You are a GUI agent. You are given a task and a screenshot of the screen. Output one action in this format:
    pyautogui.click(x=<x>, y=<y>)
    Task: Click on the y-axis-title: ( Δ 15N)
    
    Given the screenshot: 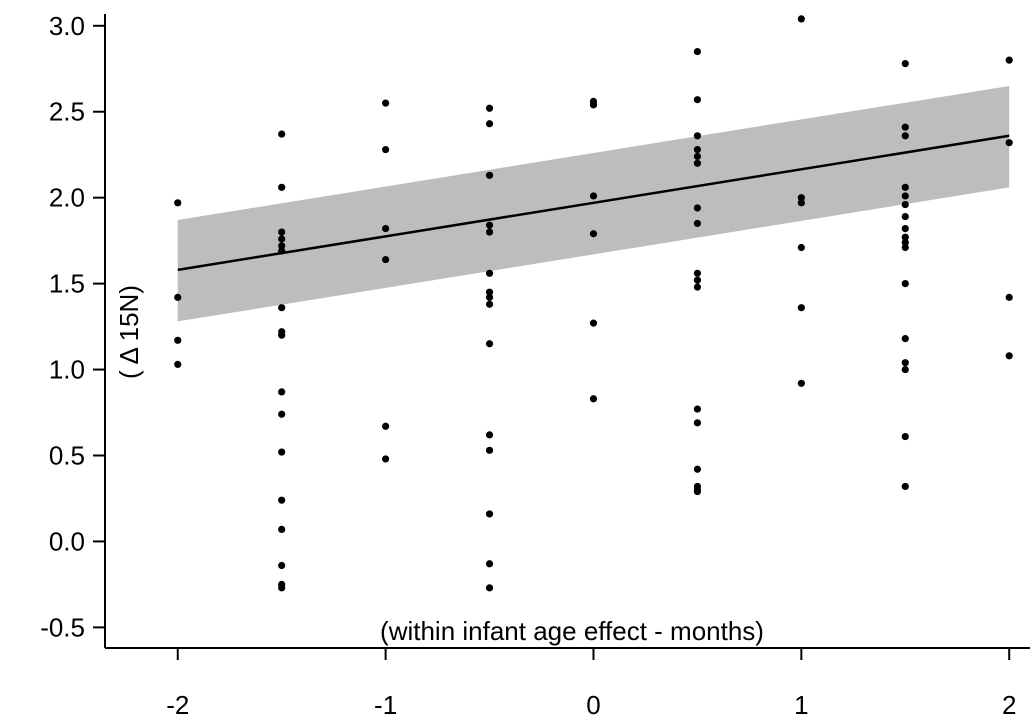 What is the action you would take?
    pyautogui.click(x=129, y=332)
    